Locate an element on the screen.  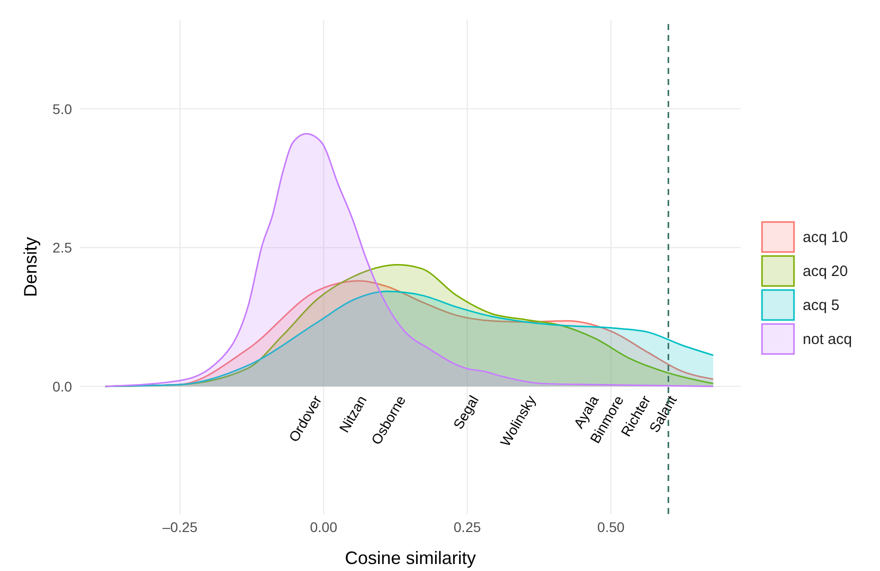
y-axis-title: Density is located at coordinates (30, 267).